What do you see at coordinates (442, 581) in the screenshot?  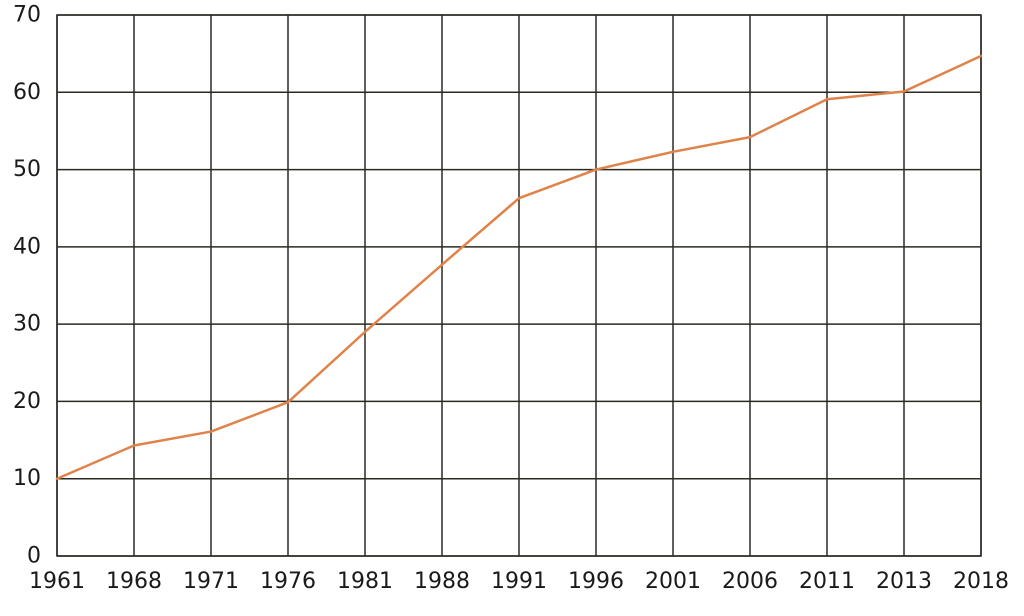 I see `x-tick-label: 1988` at bounding box center [442, 581].